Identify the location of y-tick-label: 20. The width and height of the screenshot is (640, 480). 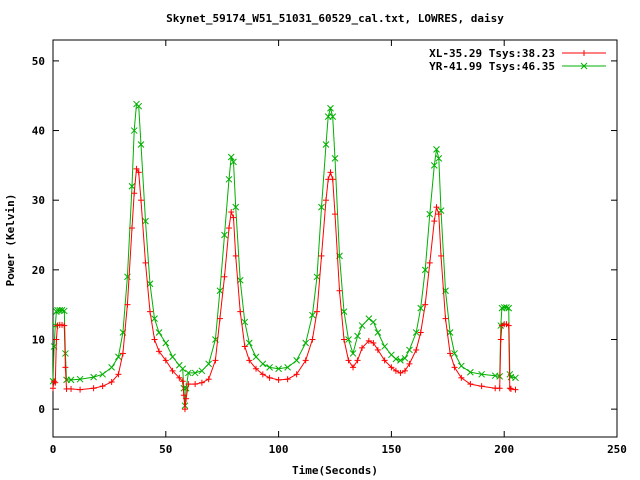
(38, 270).